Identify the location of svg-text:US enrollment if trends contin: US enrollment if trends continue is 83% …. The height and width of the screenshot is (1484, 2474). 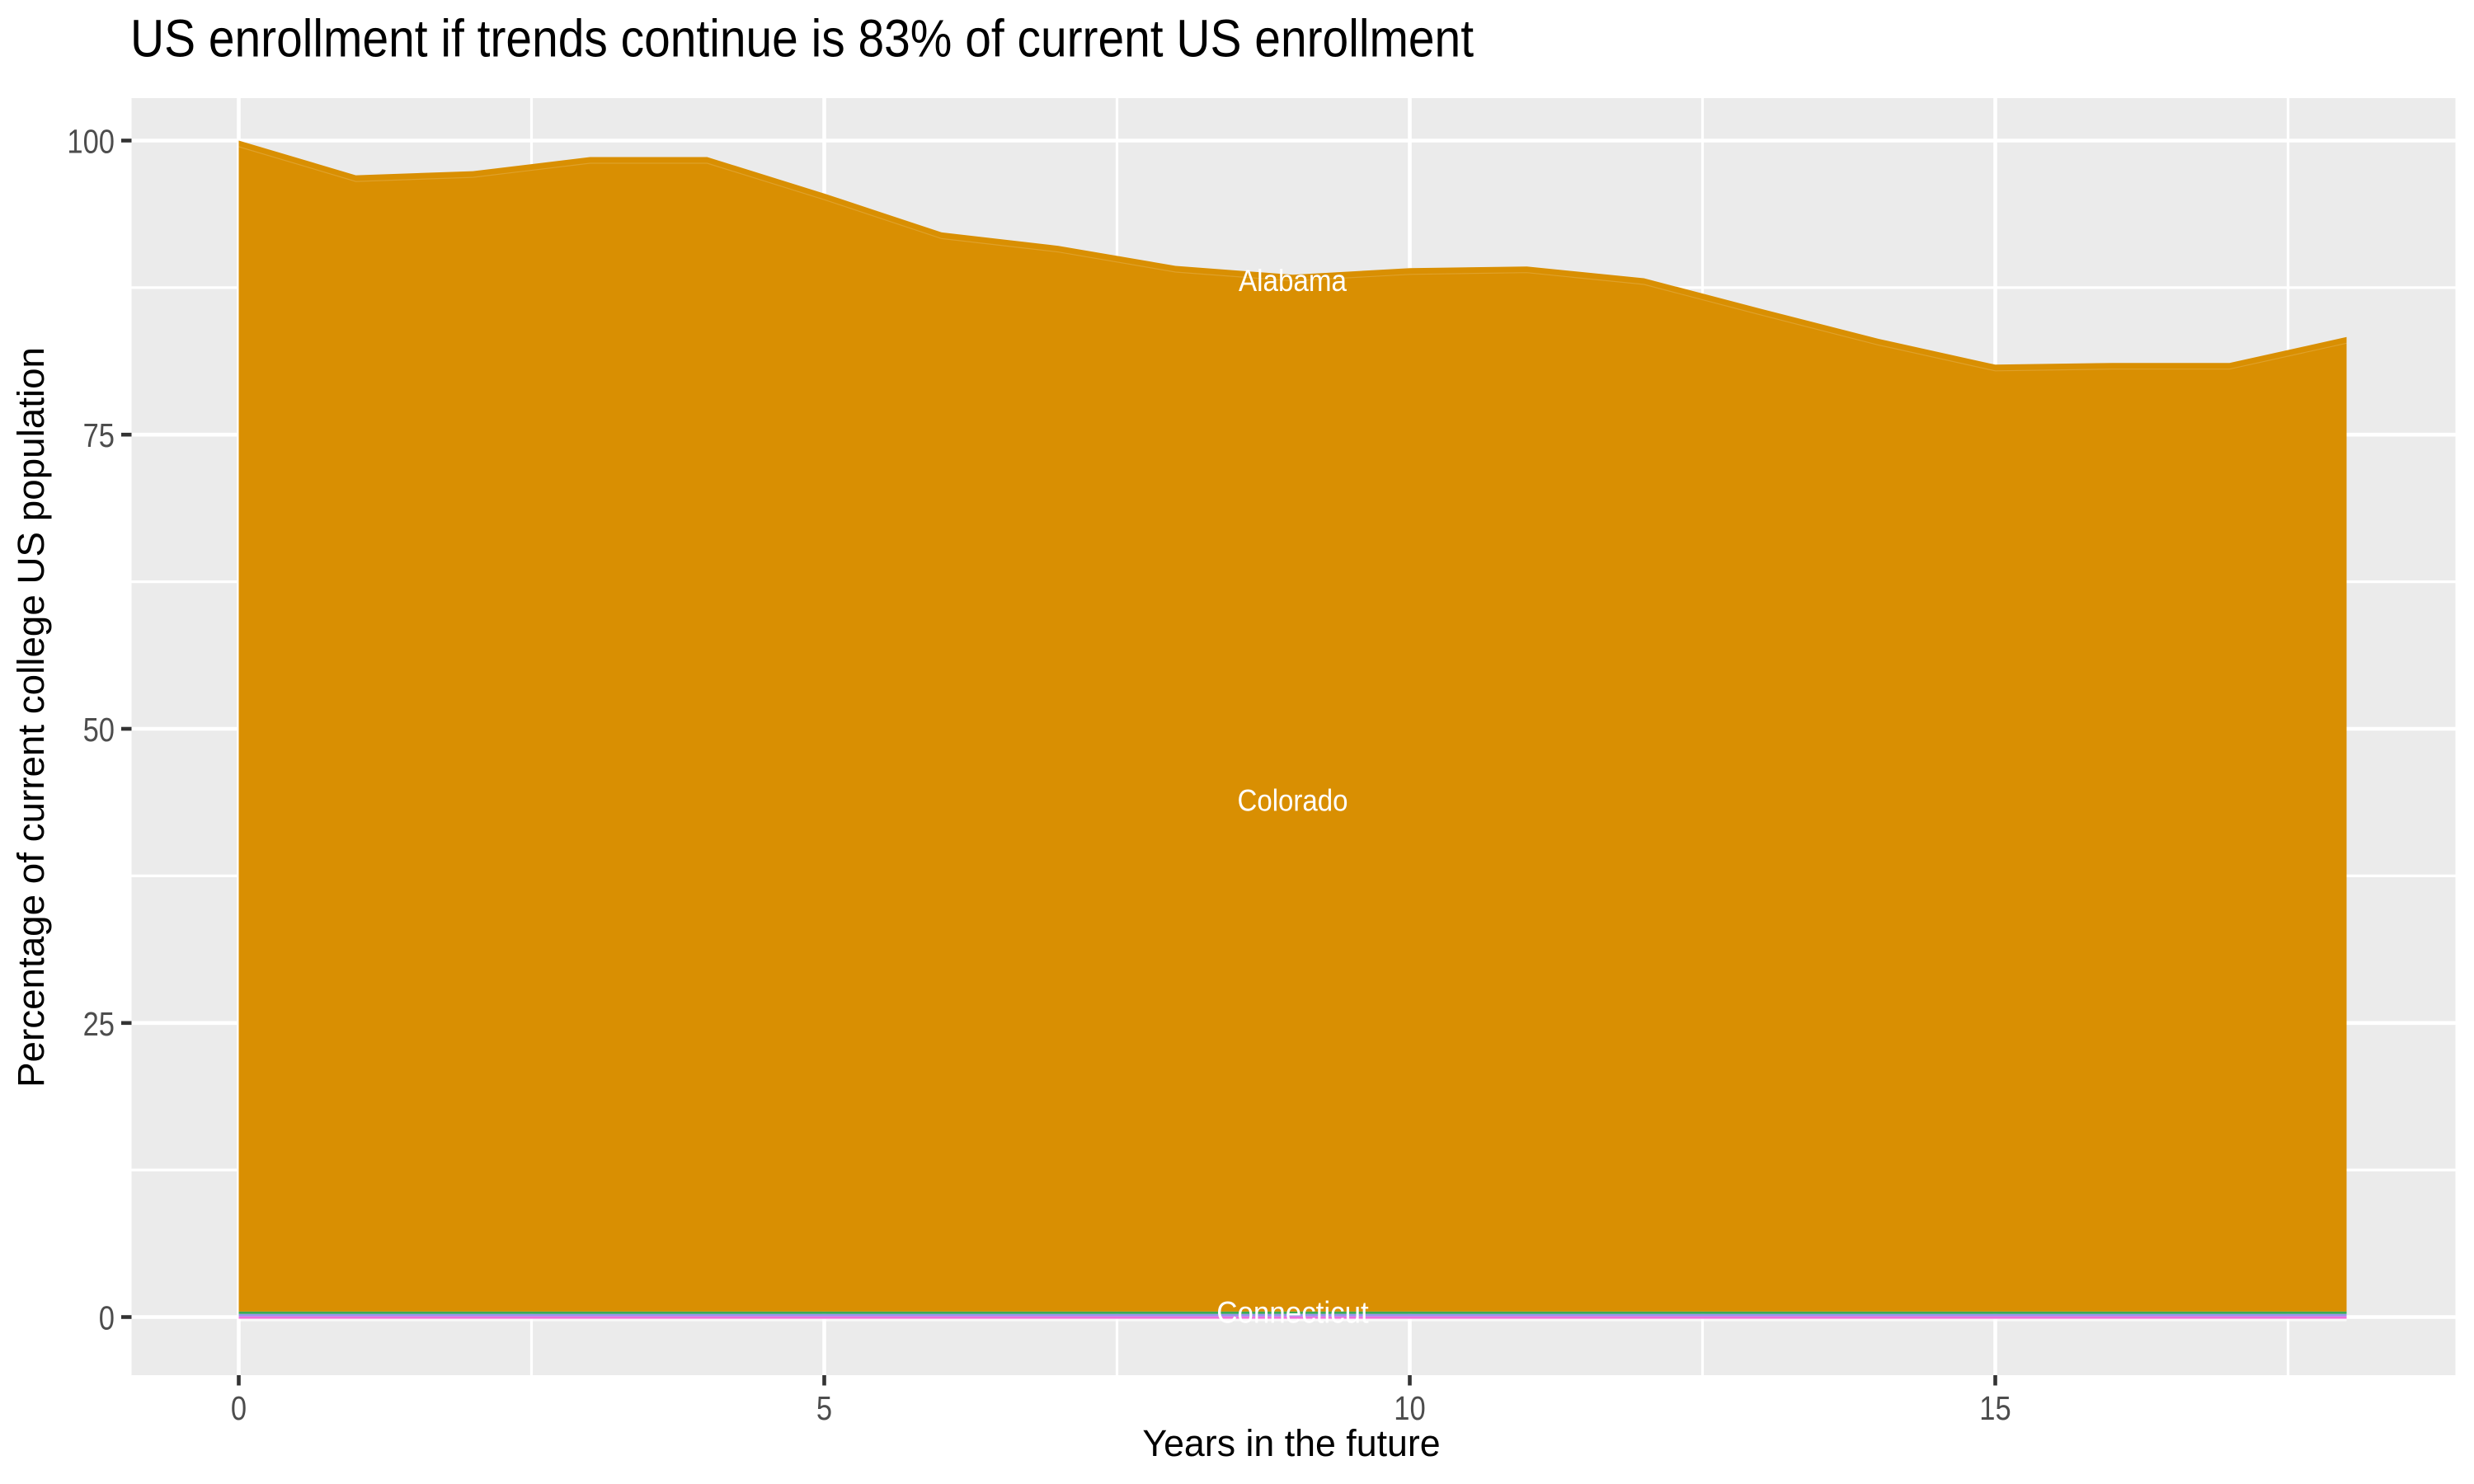
(802, 38).